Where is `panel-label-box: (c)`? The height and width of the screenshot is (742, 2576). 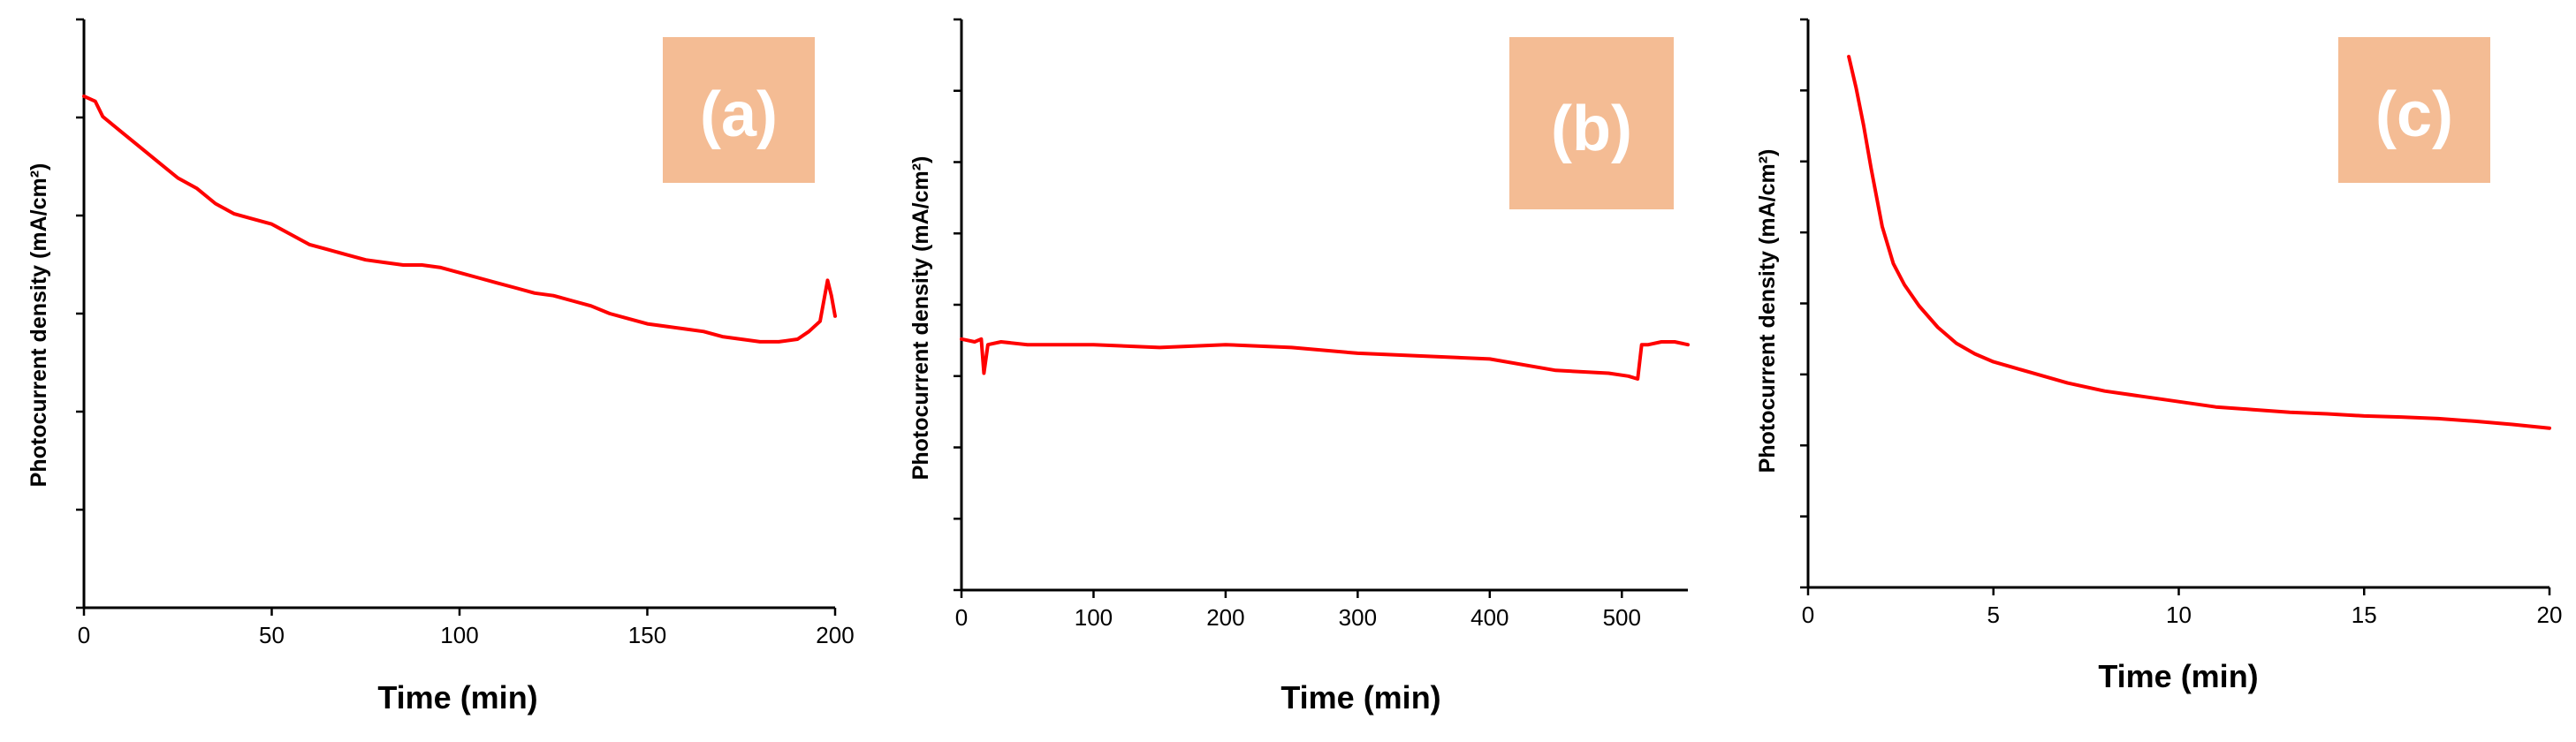
panel-label-box: (c) is located at coordinates (2414, 110).